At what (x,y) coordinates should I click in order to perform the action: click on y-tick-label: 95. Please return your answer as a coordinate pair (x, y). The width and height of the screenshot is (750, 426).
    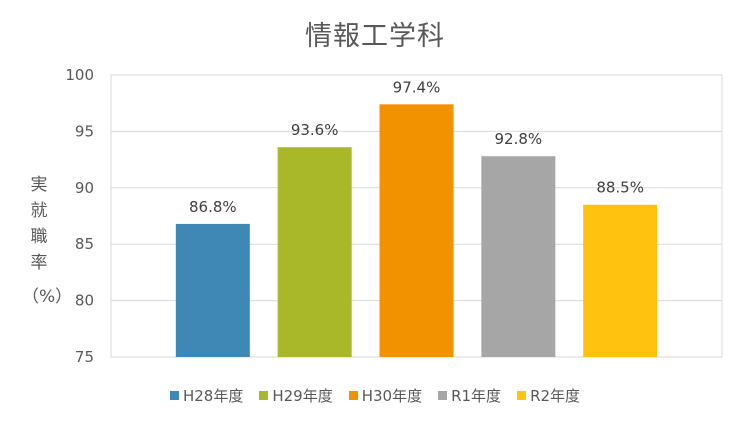
    Looking at the image, I should click on (84, 131).